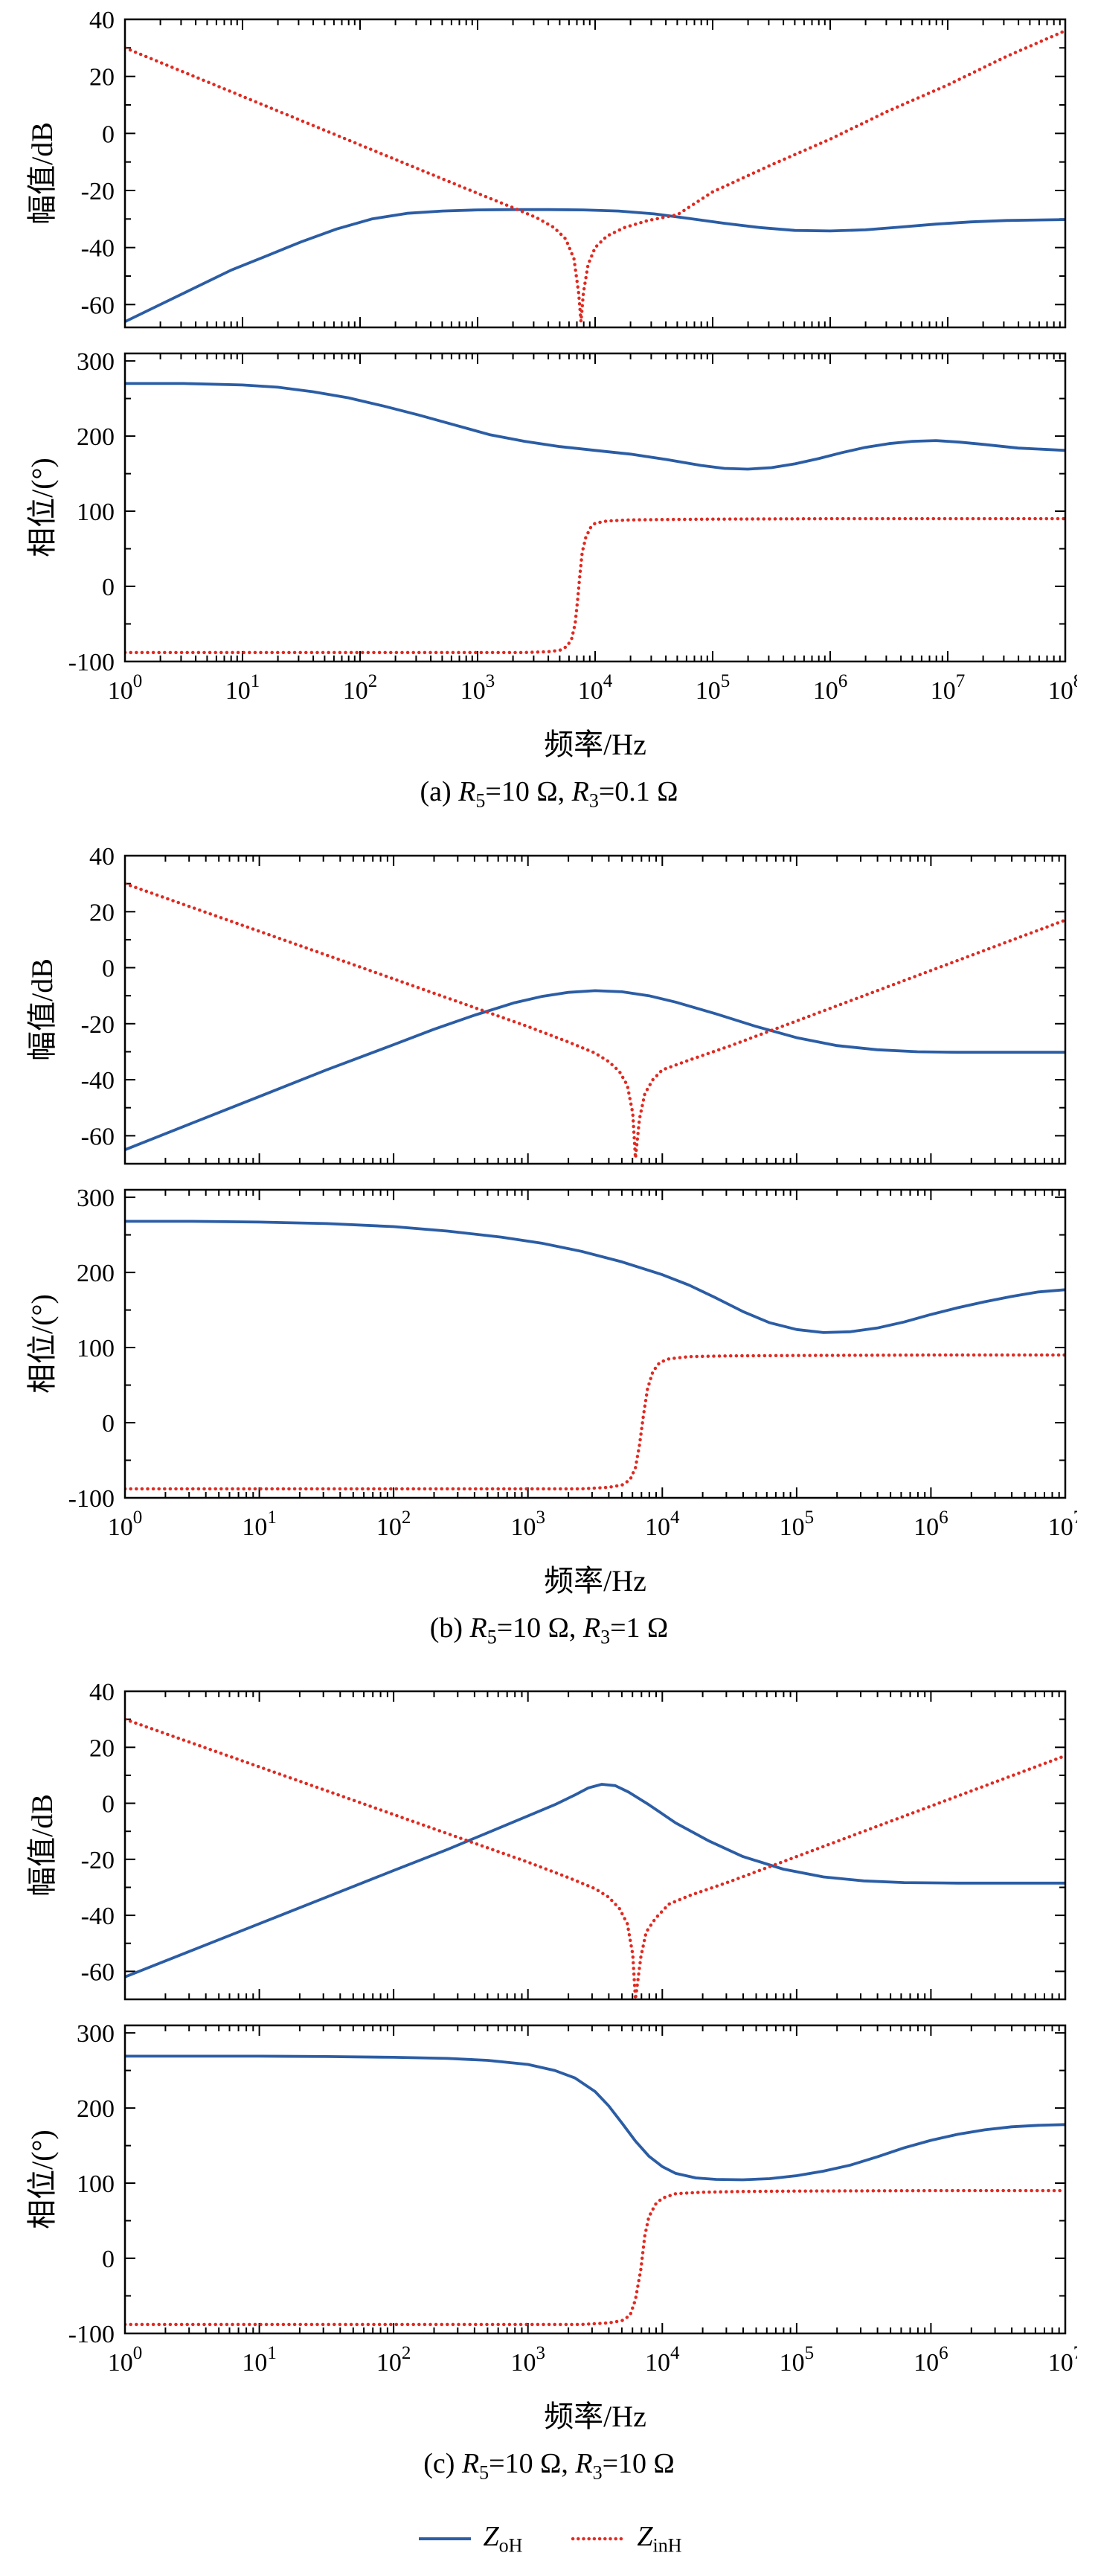 The width and height of the screenshot is (1098, 2576). What do you see at coordinates (445, 2538) in the screenshot?
I see `solid-line-icon` at bounding box center [445, 2538].